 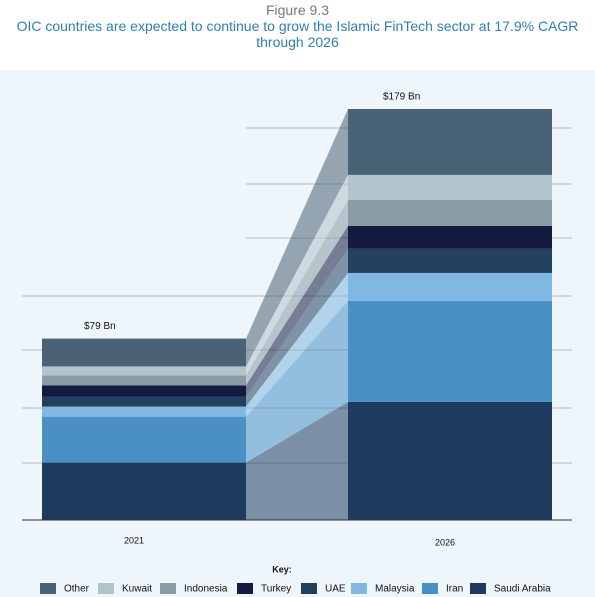 What do you see at coordinates (206, 589) in the screenshot?
I see `legend-label: Indonesia` at bounding box center [206, 589].